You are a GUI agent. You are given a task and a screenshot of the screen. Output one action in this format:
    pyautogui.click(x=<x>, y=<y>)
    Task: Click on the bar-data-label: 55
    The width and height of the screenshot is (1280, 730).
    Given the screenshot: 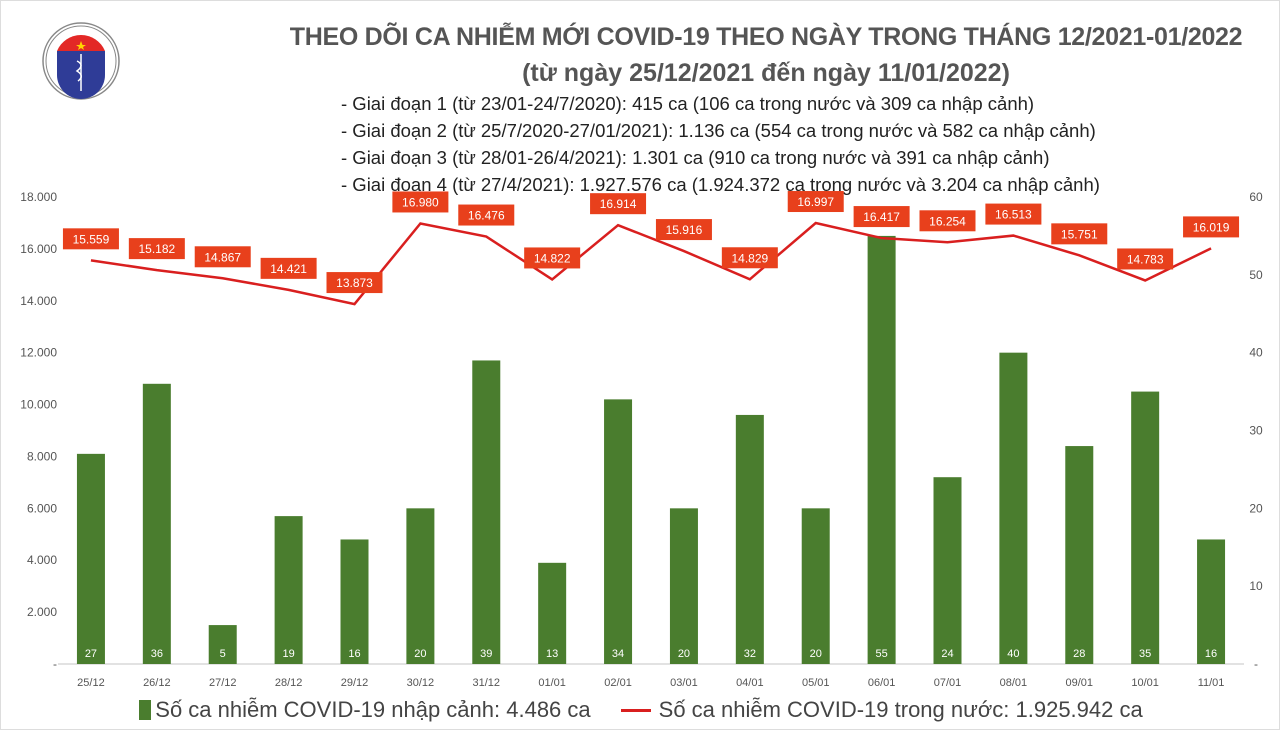 What is the action you would take?
    pyautogui.click(x=881, y=654)
    